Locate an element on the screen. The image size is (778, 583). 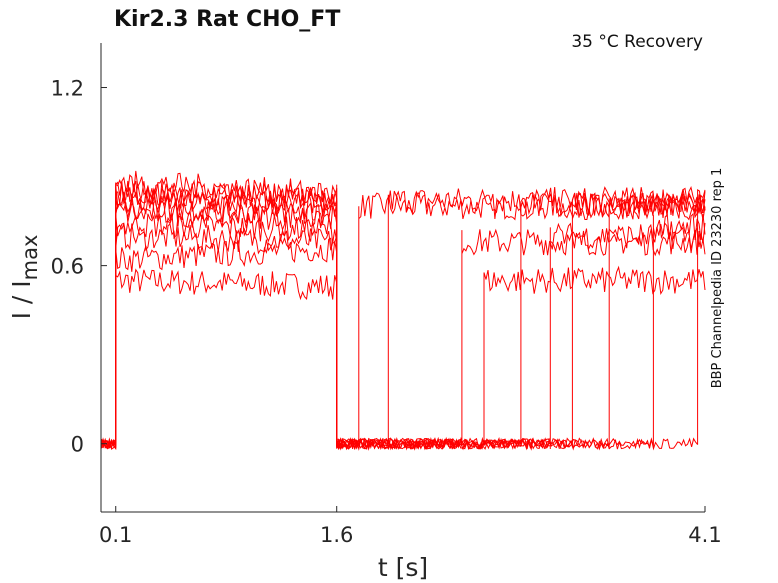
x-axis-label: t [s] is located at coordinates (403, 567).